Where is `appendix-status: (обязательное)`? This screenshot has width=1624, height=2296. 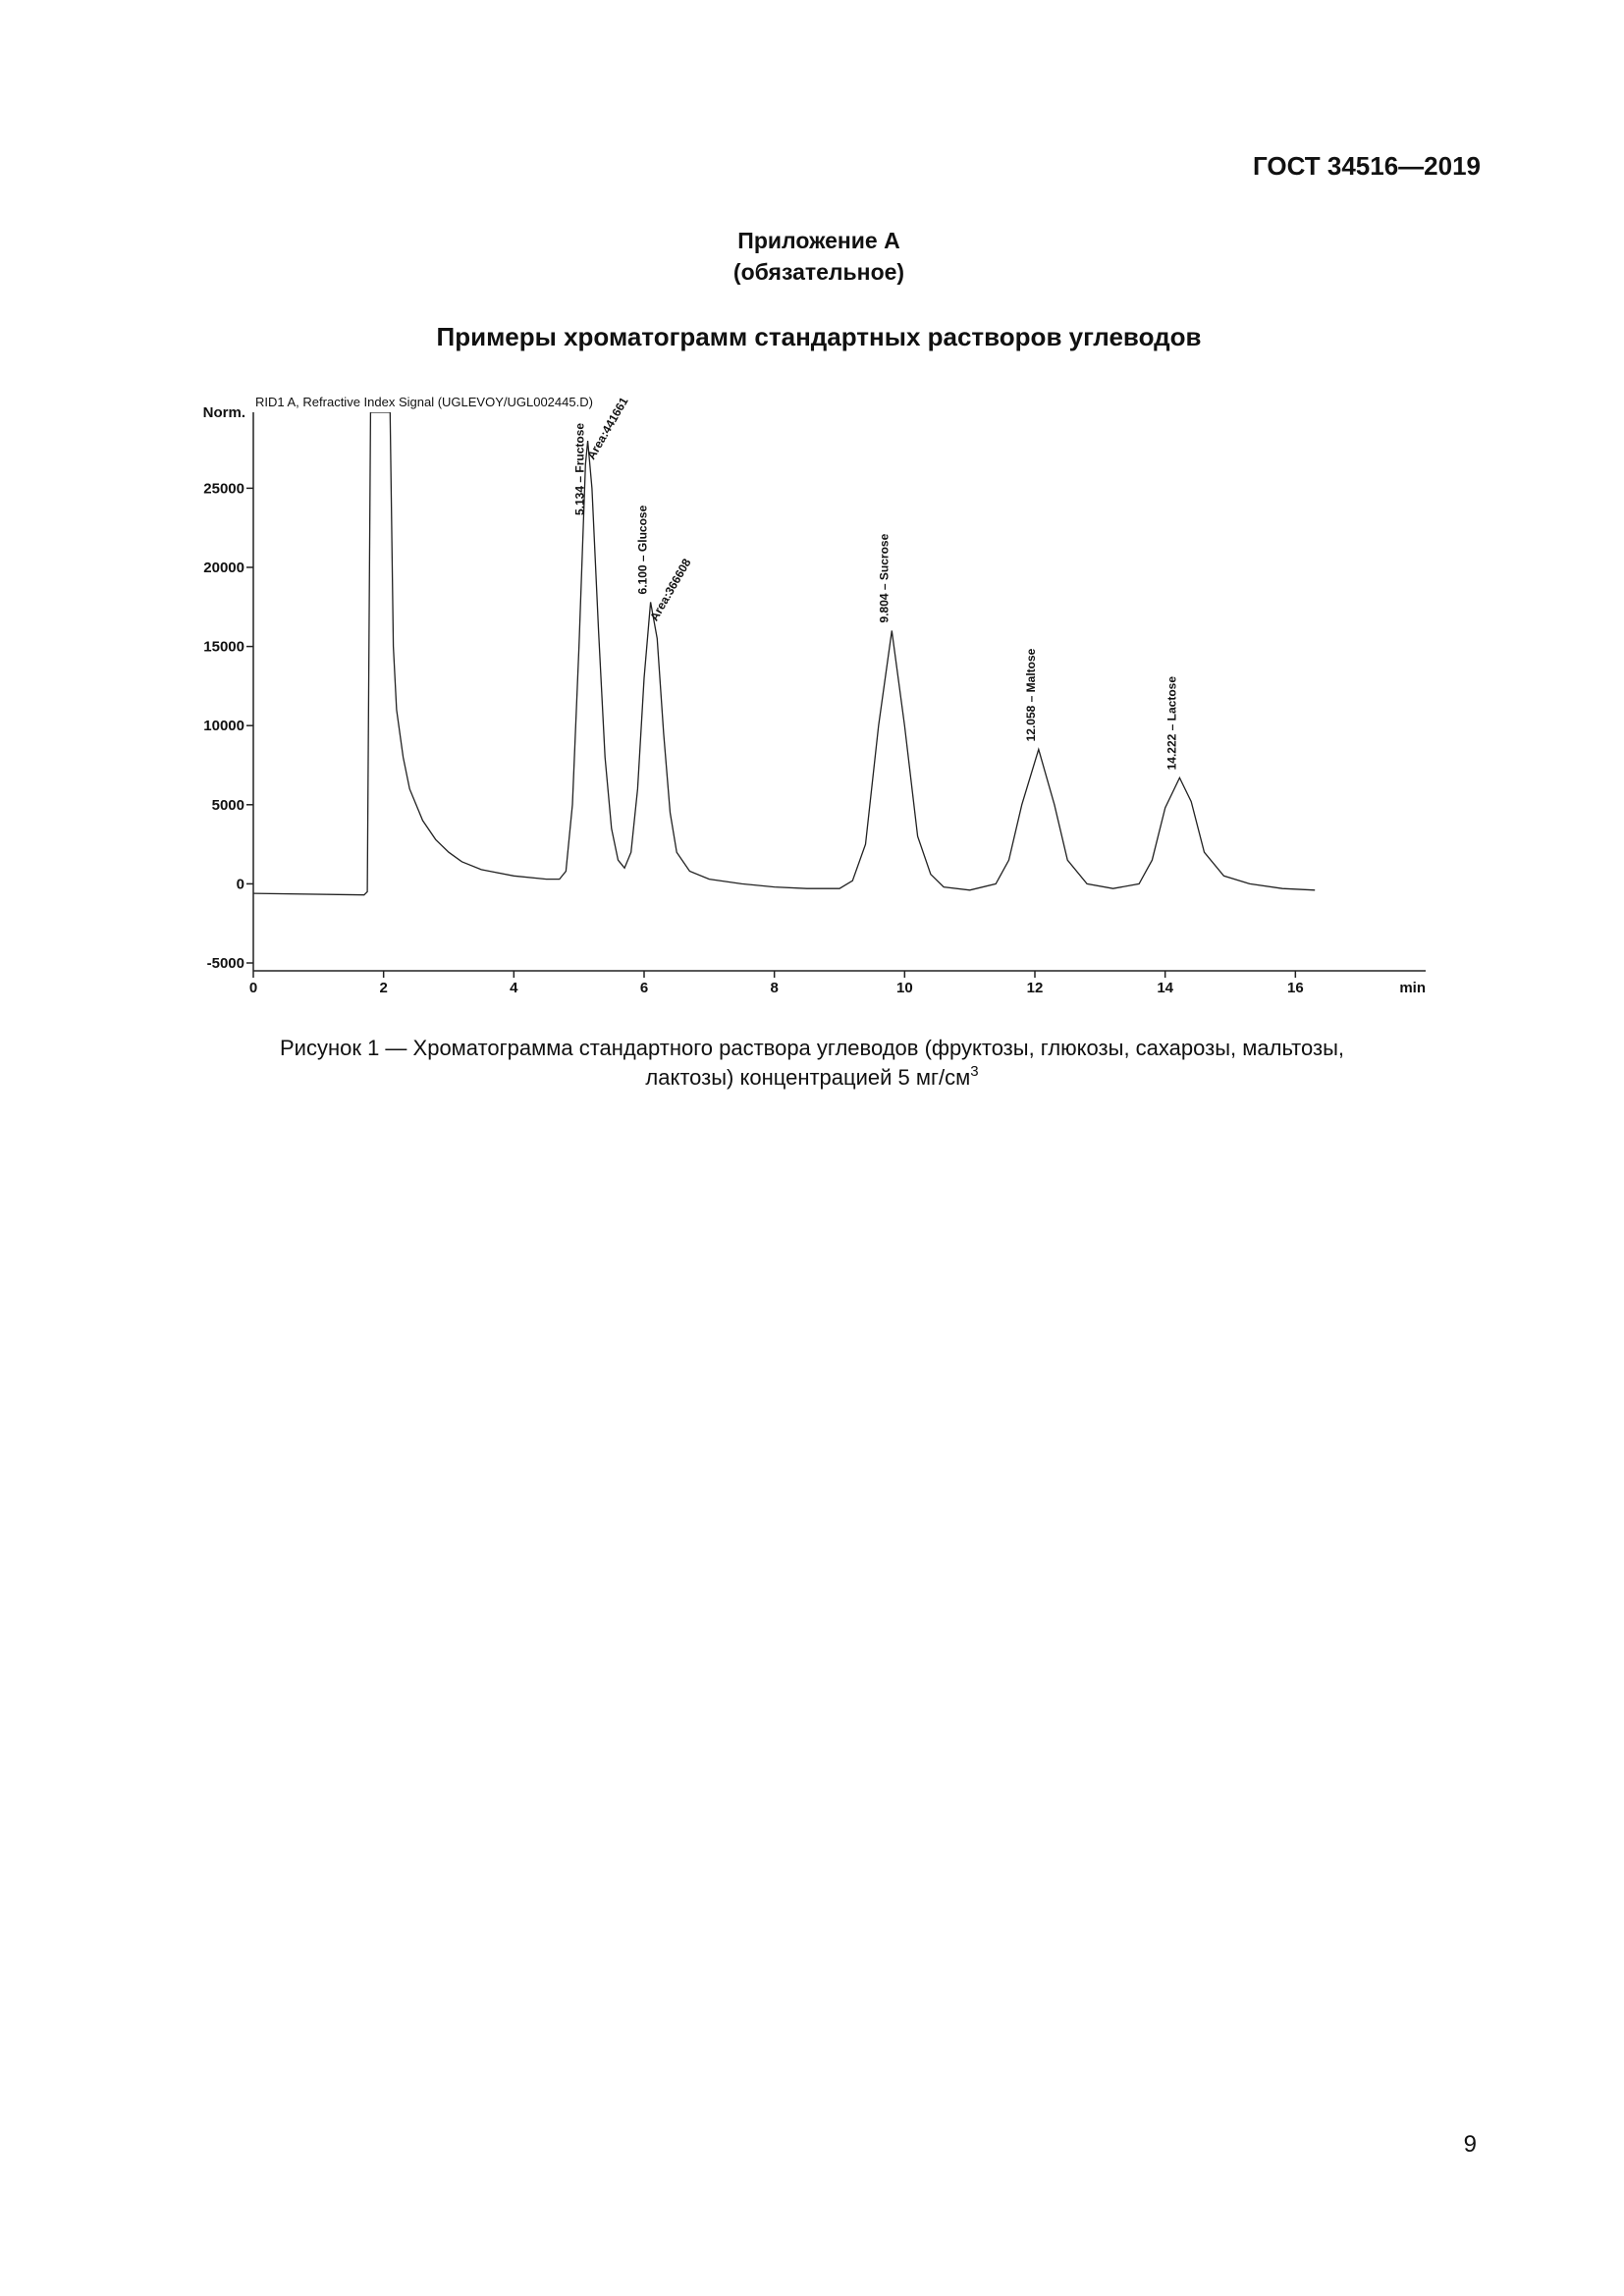 appendix-status: (обязательное) is located at coordinates (818, 272).